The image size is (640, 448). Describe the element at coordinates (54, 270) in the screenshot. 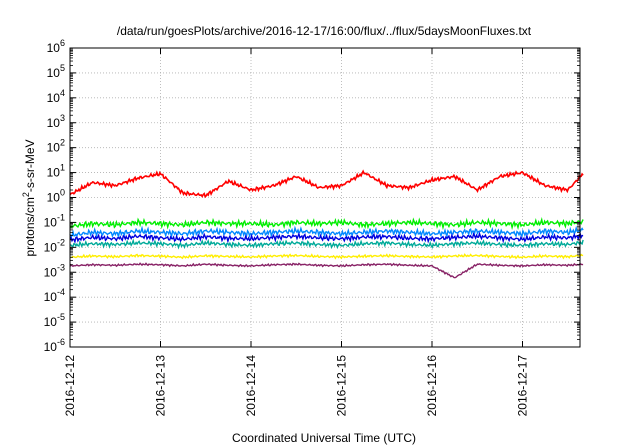

I see `y-tick-label: 10⁻³` at that location.